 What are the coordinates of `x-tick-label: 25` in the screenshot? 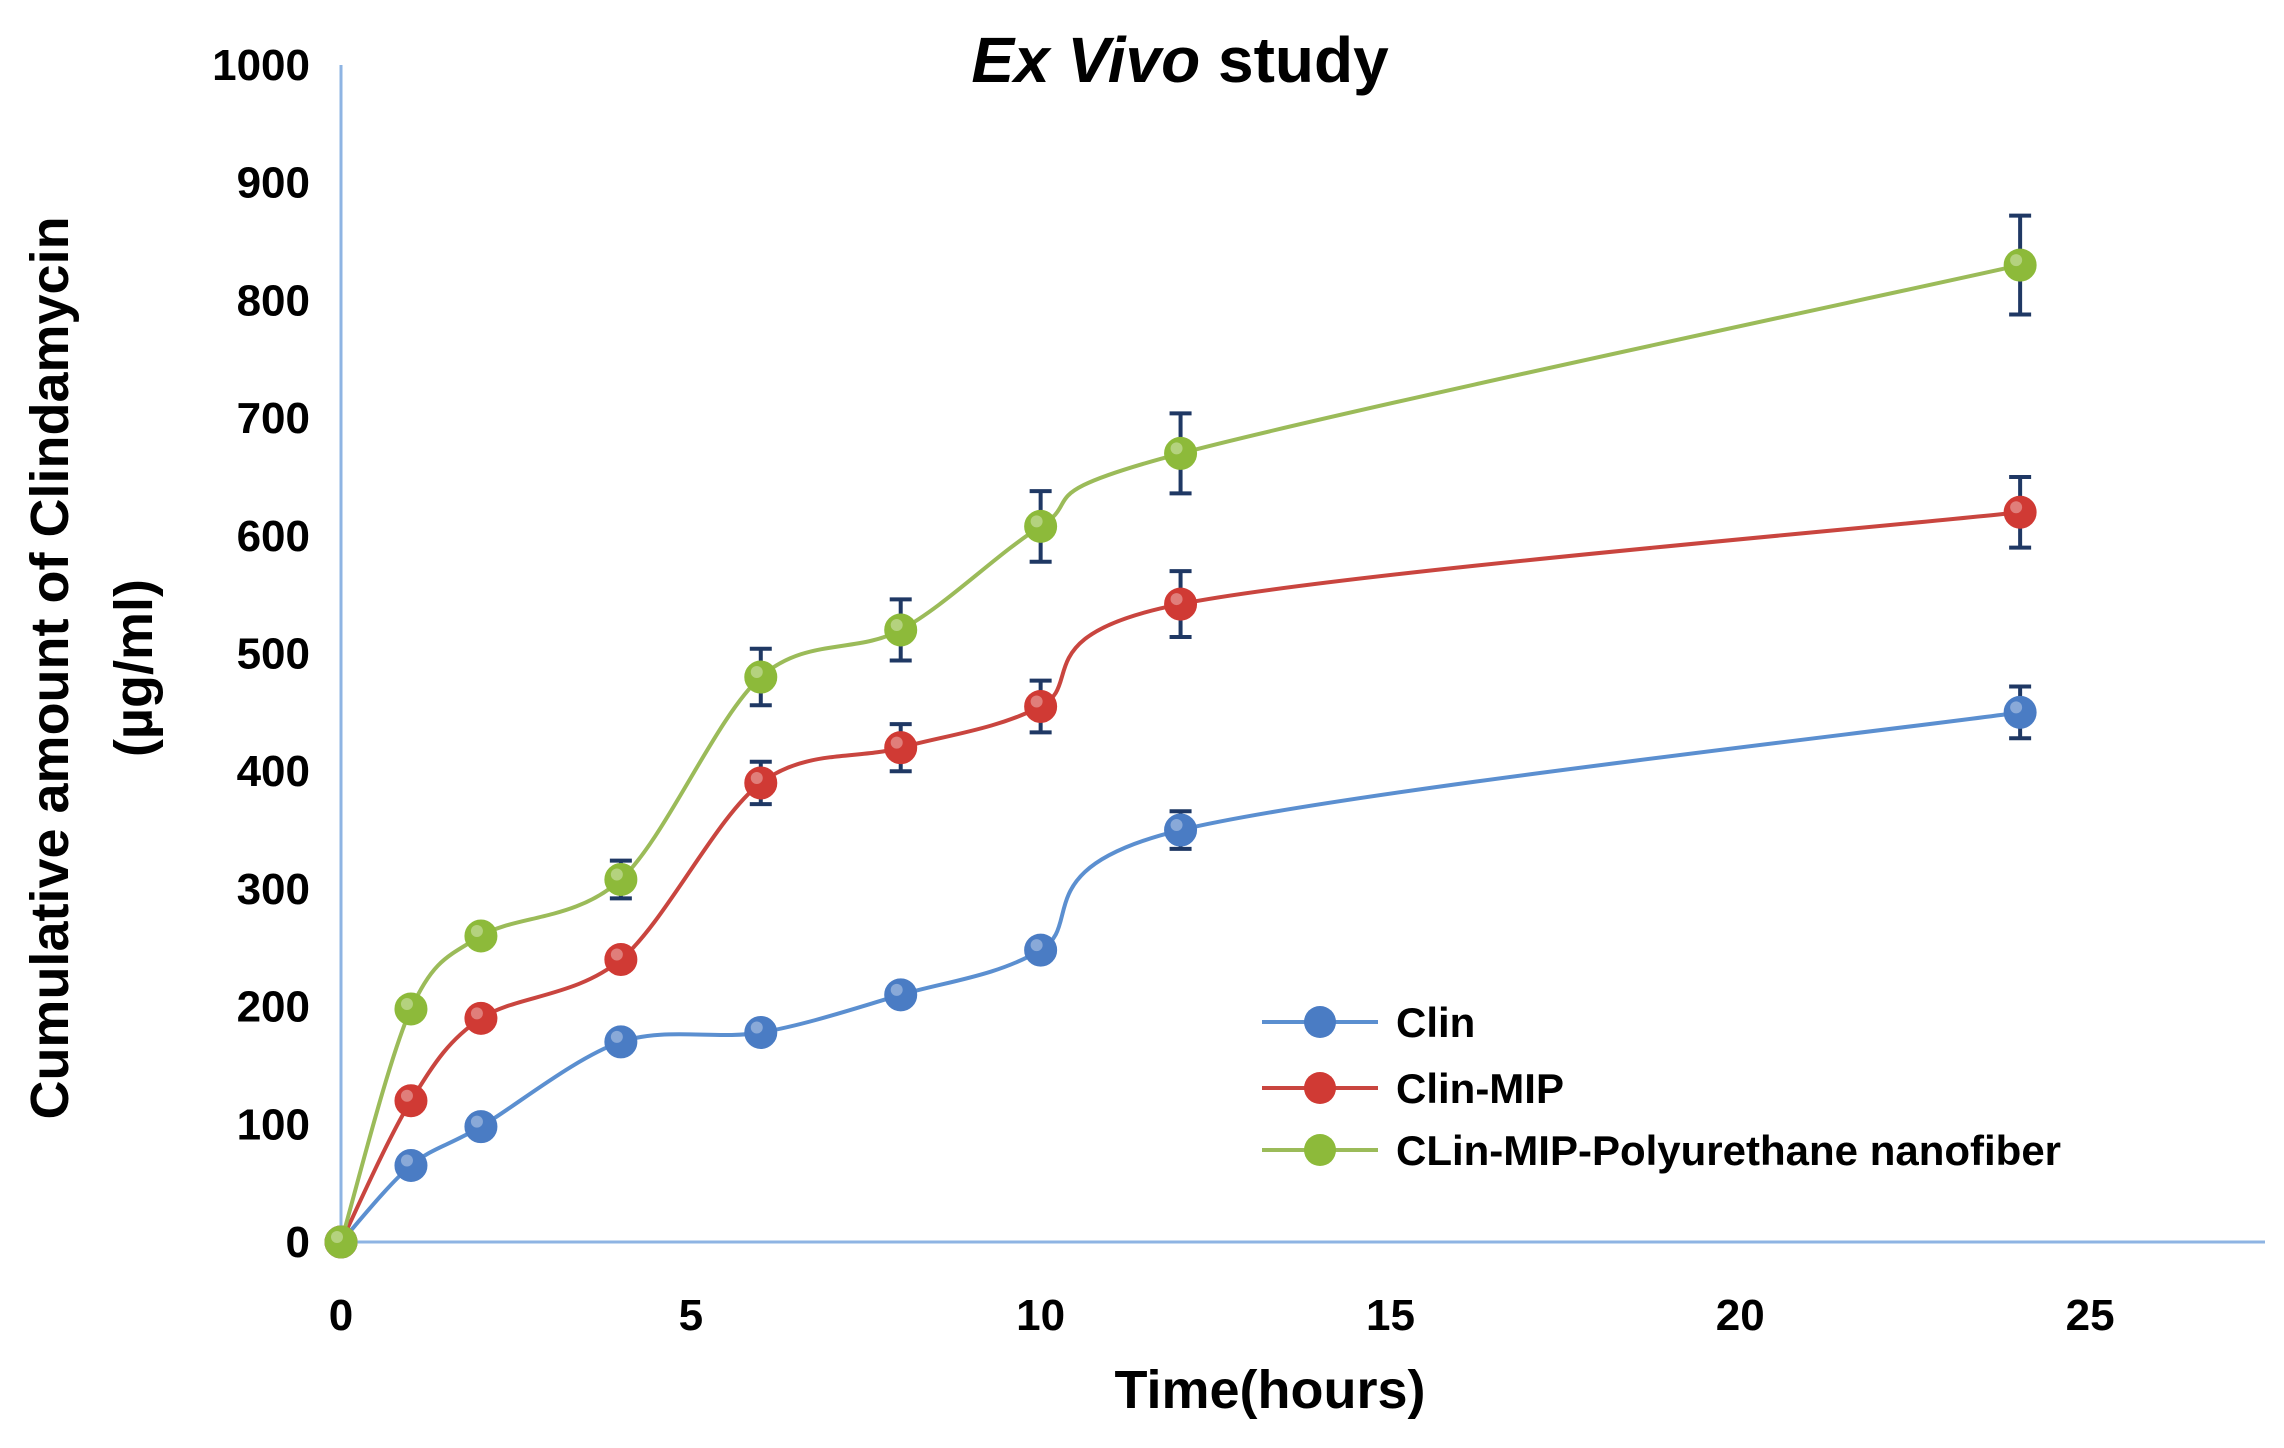 It's located at (2090, 1315).